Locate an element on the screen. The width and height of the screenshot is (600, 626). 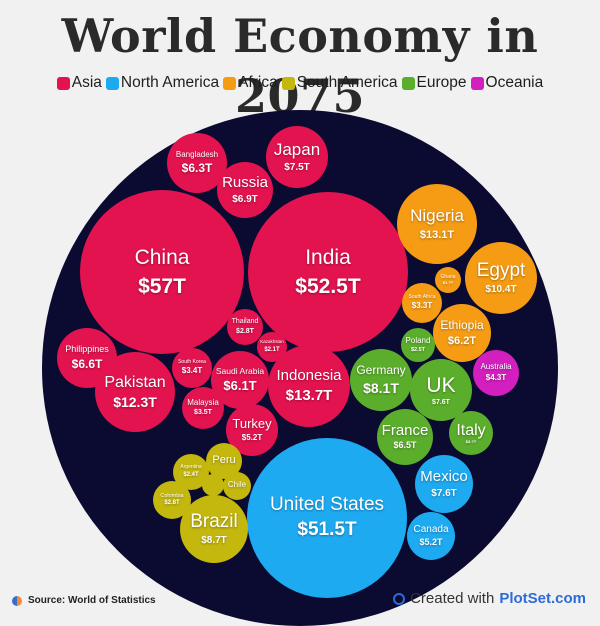
bubble-australia: Australia $4.3T is located at coordinates (496, 373).